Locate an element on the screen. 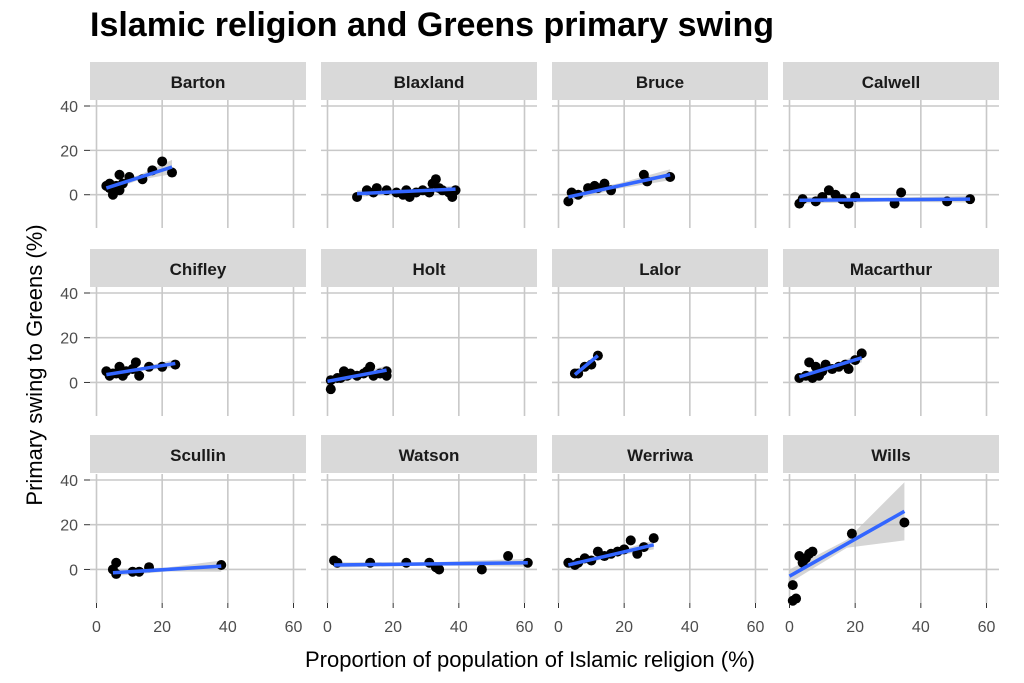 The width and height of the screenshot is (1024, 683). facet-label: Watson is located at coordinates (429, 455).